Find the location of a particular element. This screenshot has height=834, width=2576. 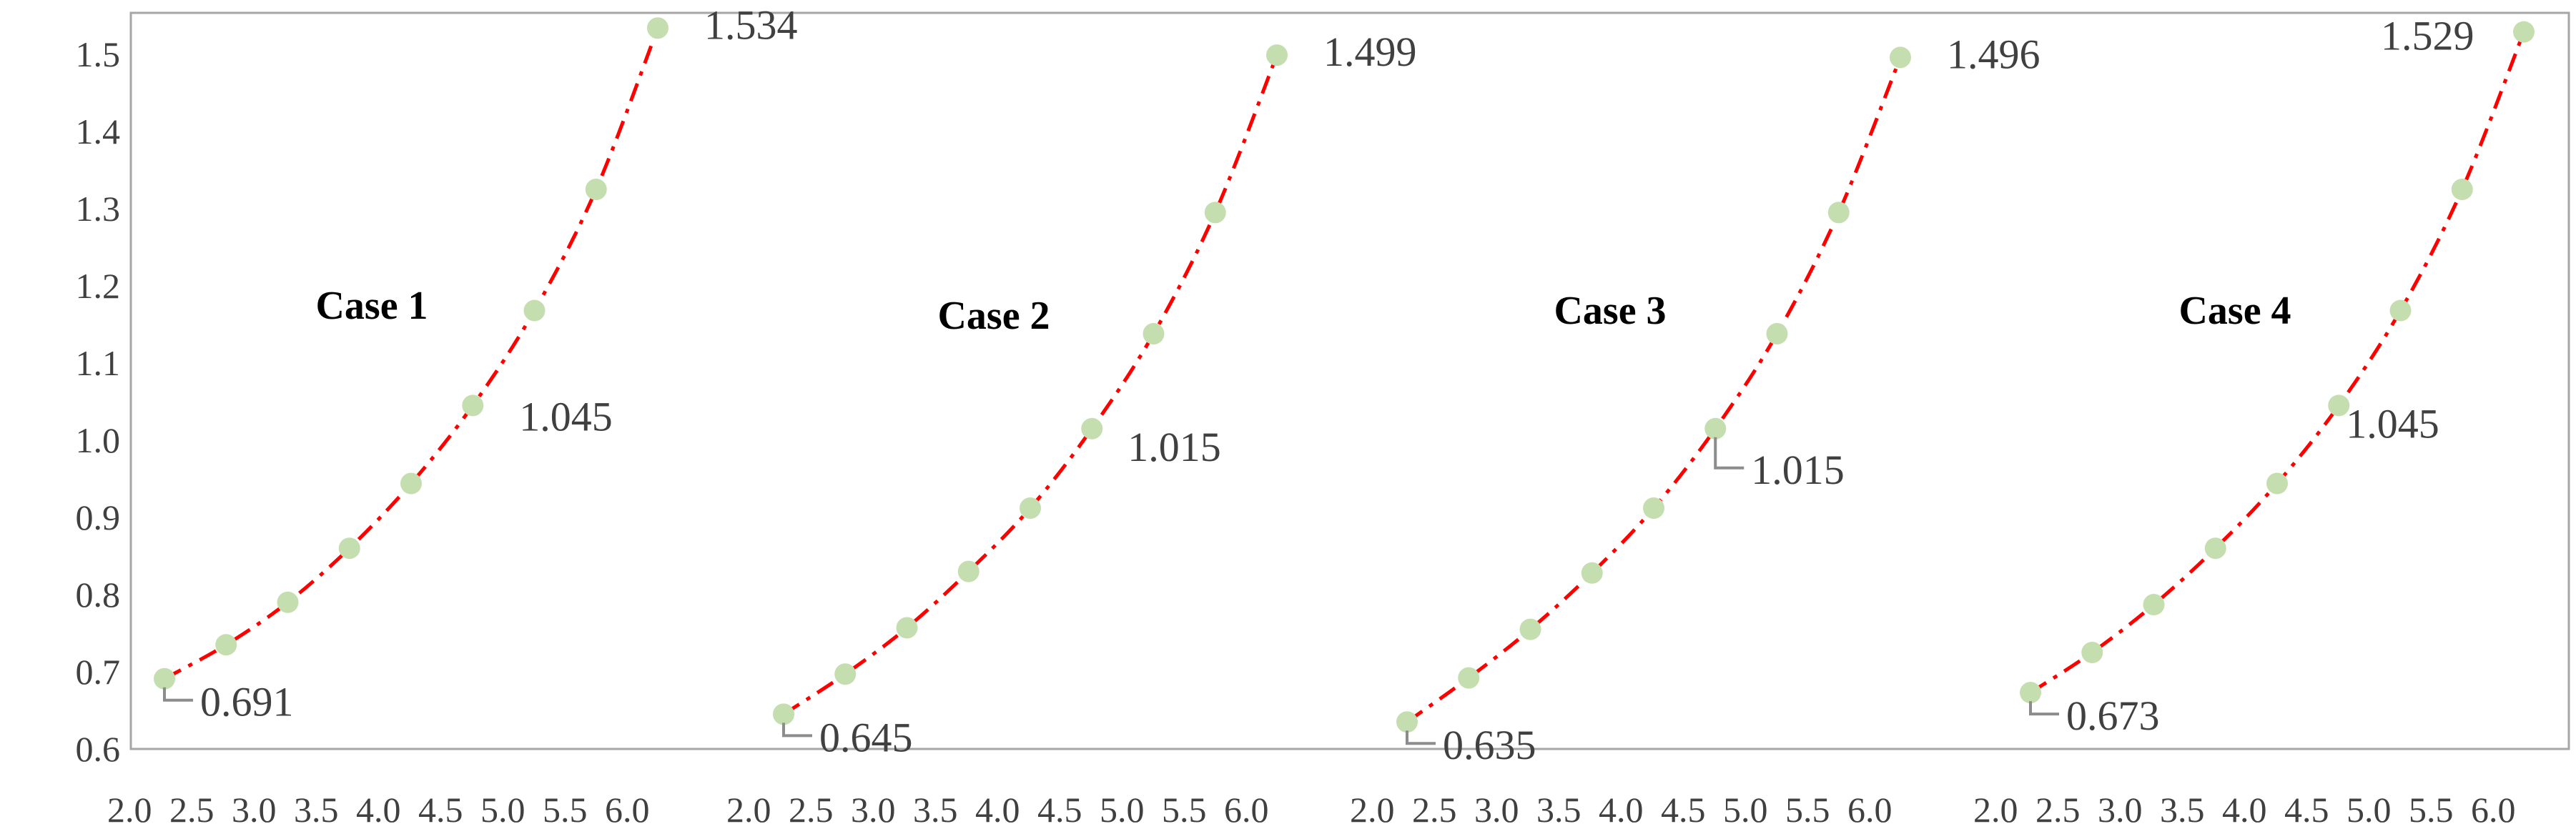

data-label: 1.499 is located at coordinates (1370, 52).